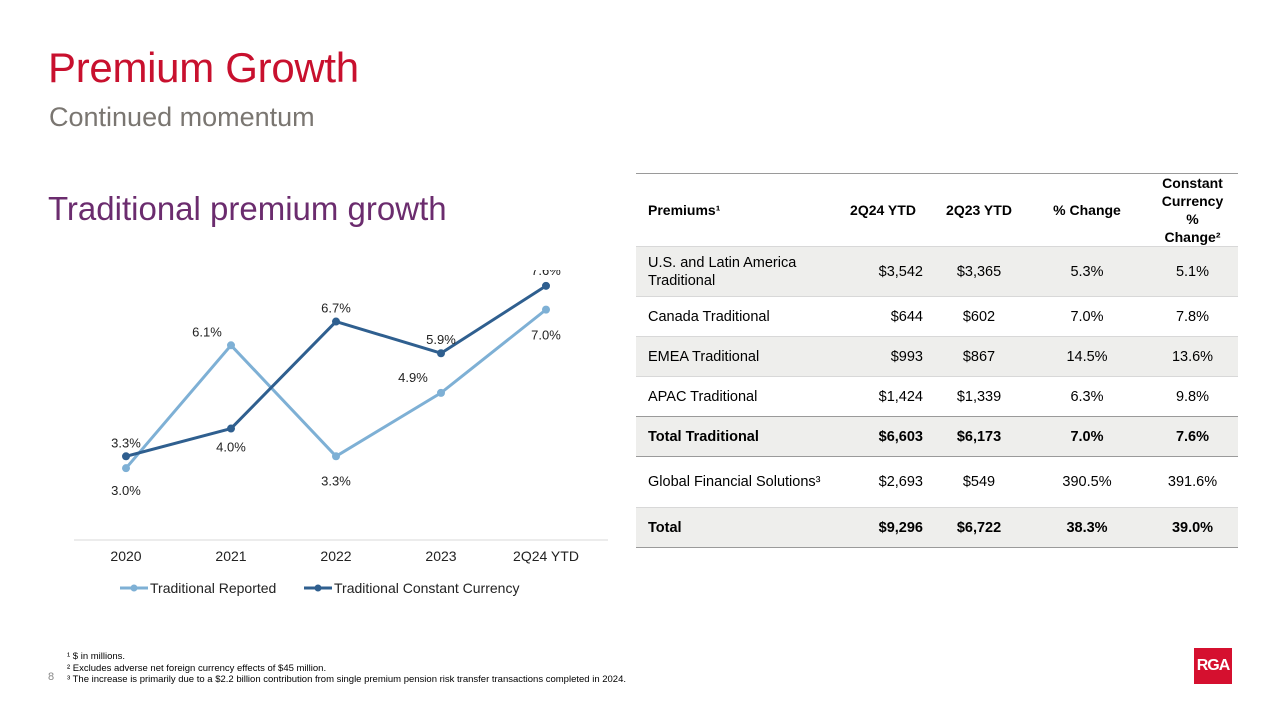 This screenshot has width=1280, height=720. I want to click on data-label: 7.0%, so click(546, 335).